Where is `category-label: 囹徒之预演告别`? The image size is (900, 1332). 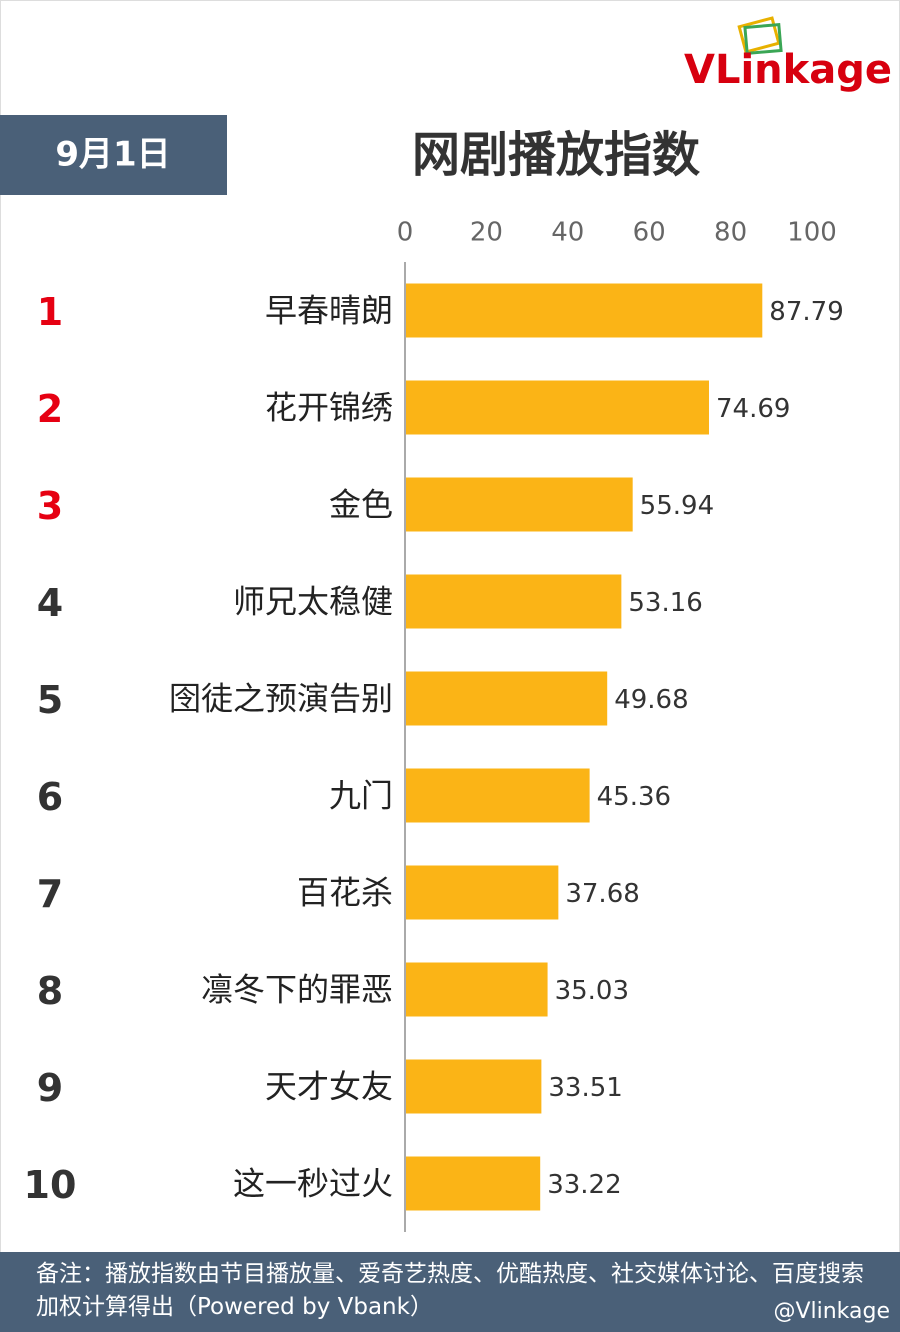
category-label: 囹徒之预演告别 is located at coordinates (281, 699).